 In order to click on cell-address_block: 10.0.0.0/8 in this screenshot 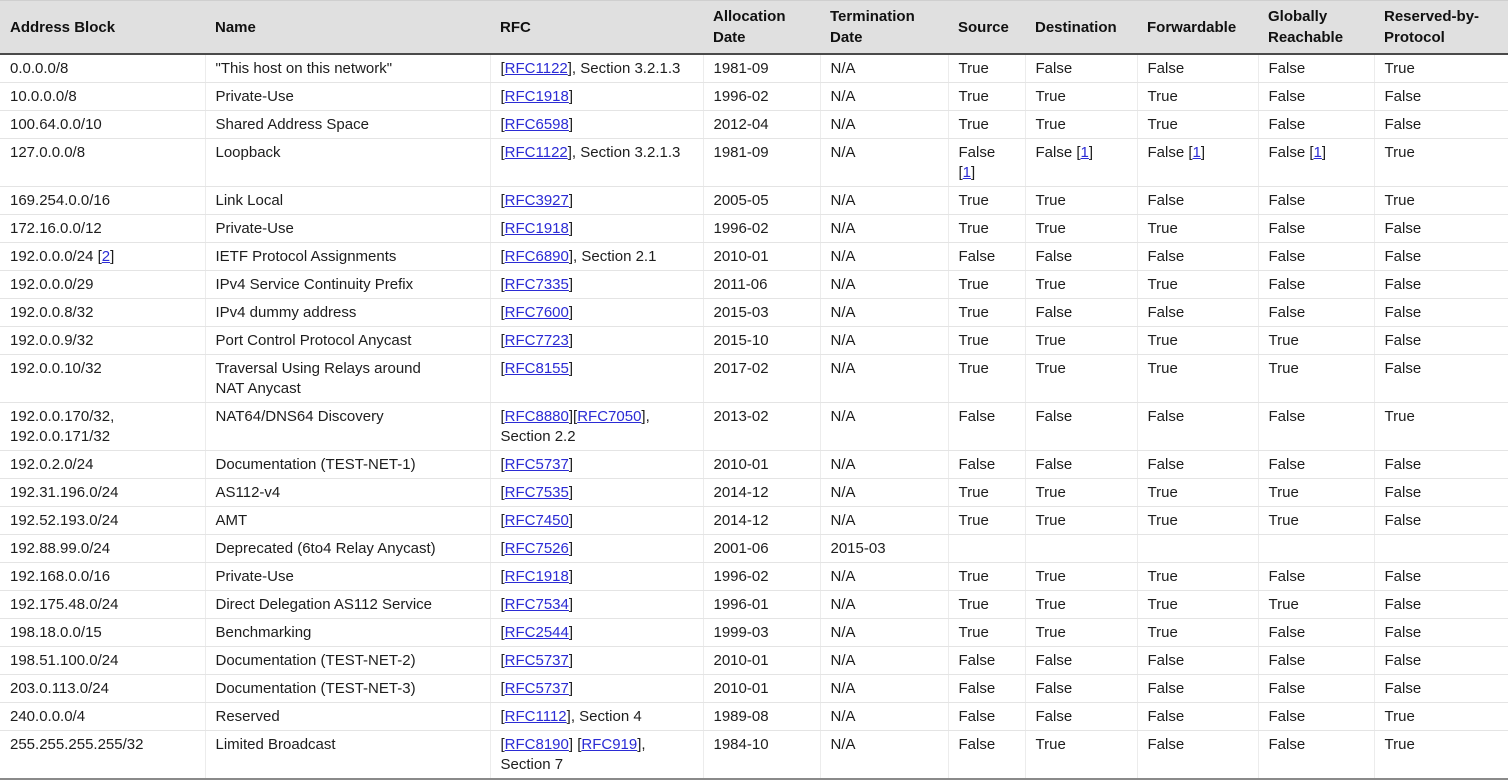, I will do `click(102, 96)`.